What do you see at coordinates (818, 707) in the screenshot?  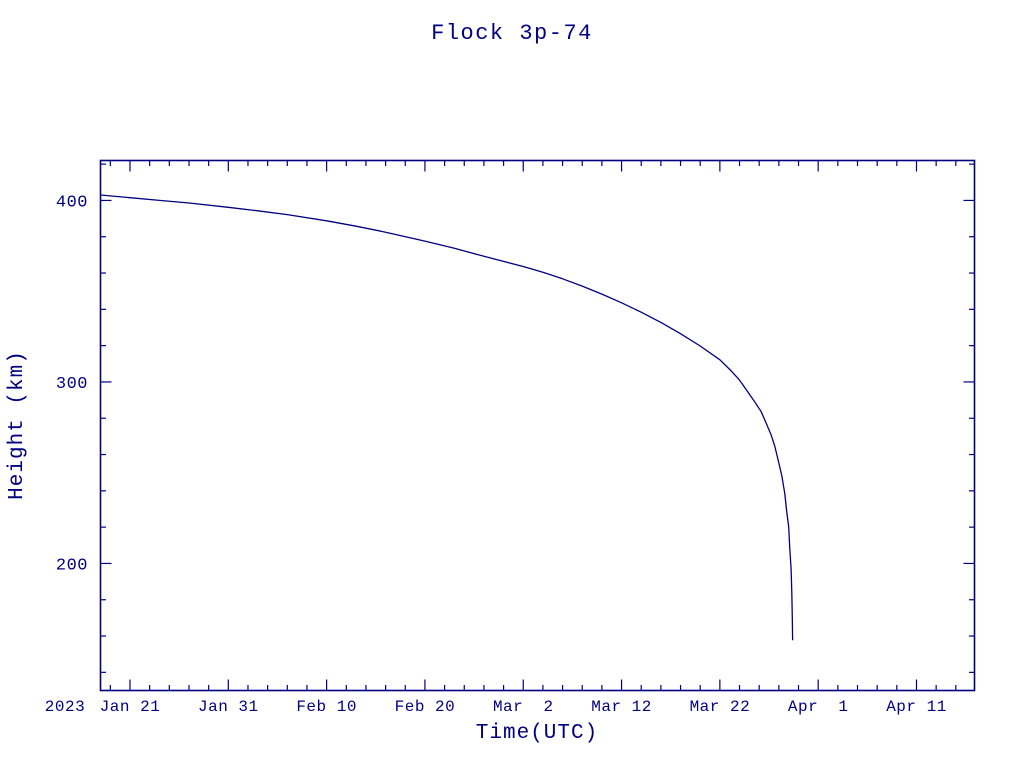 I see `x-tick-label: Apr 1` at bounding box center [818, 707].